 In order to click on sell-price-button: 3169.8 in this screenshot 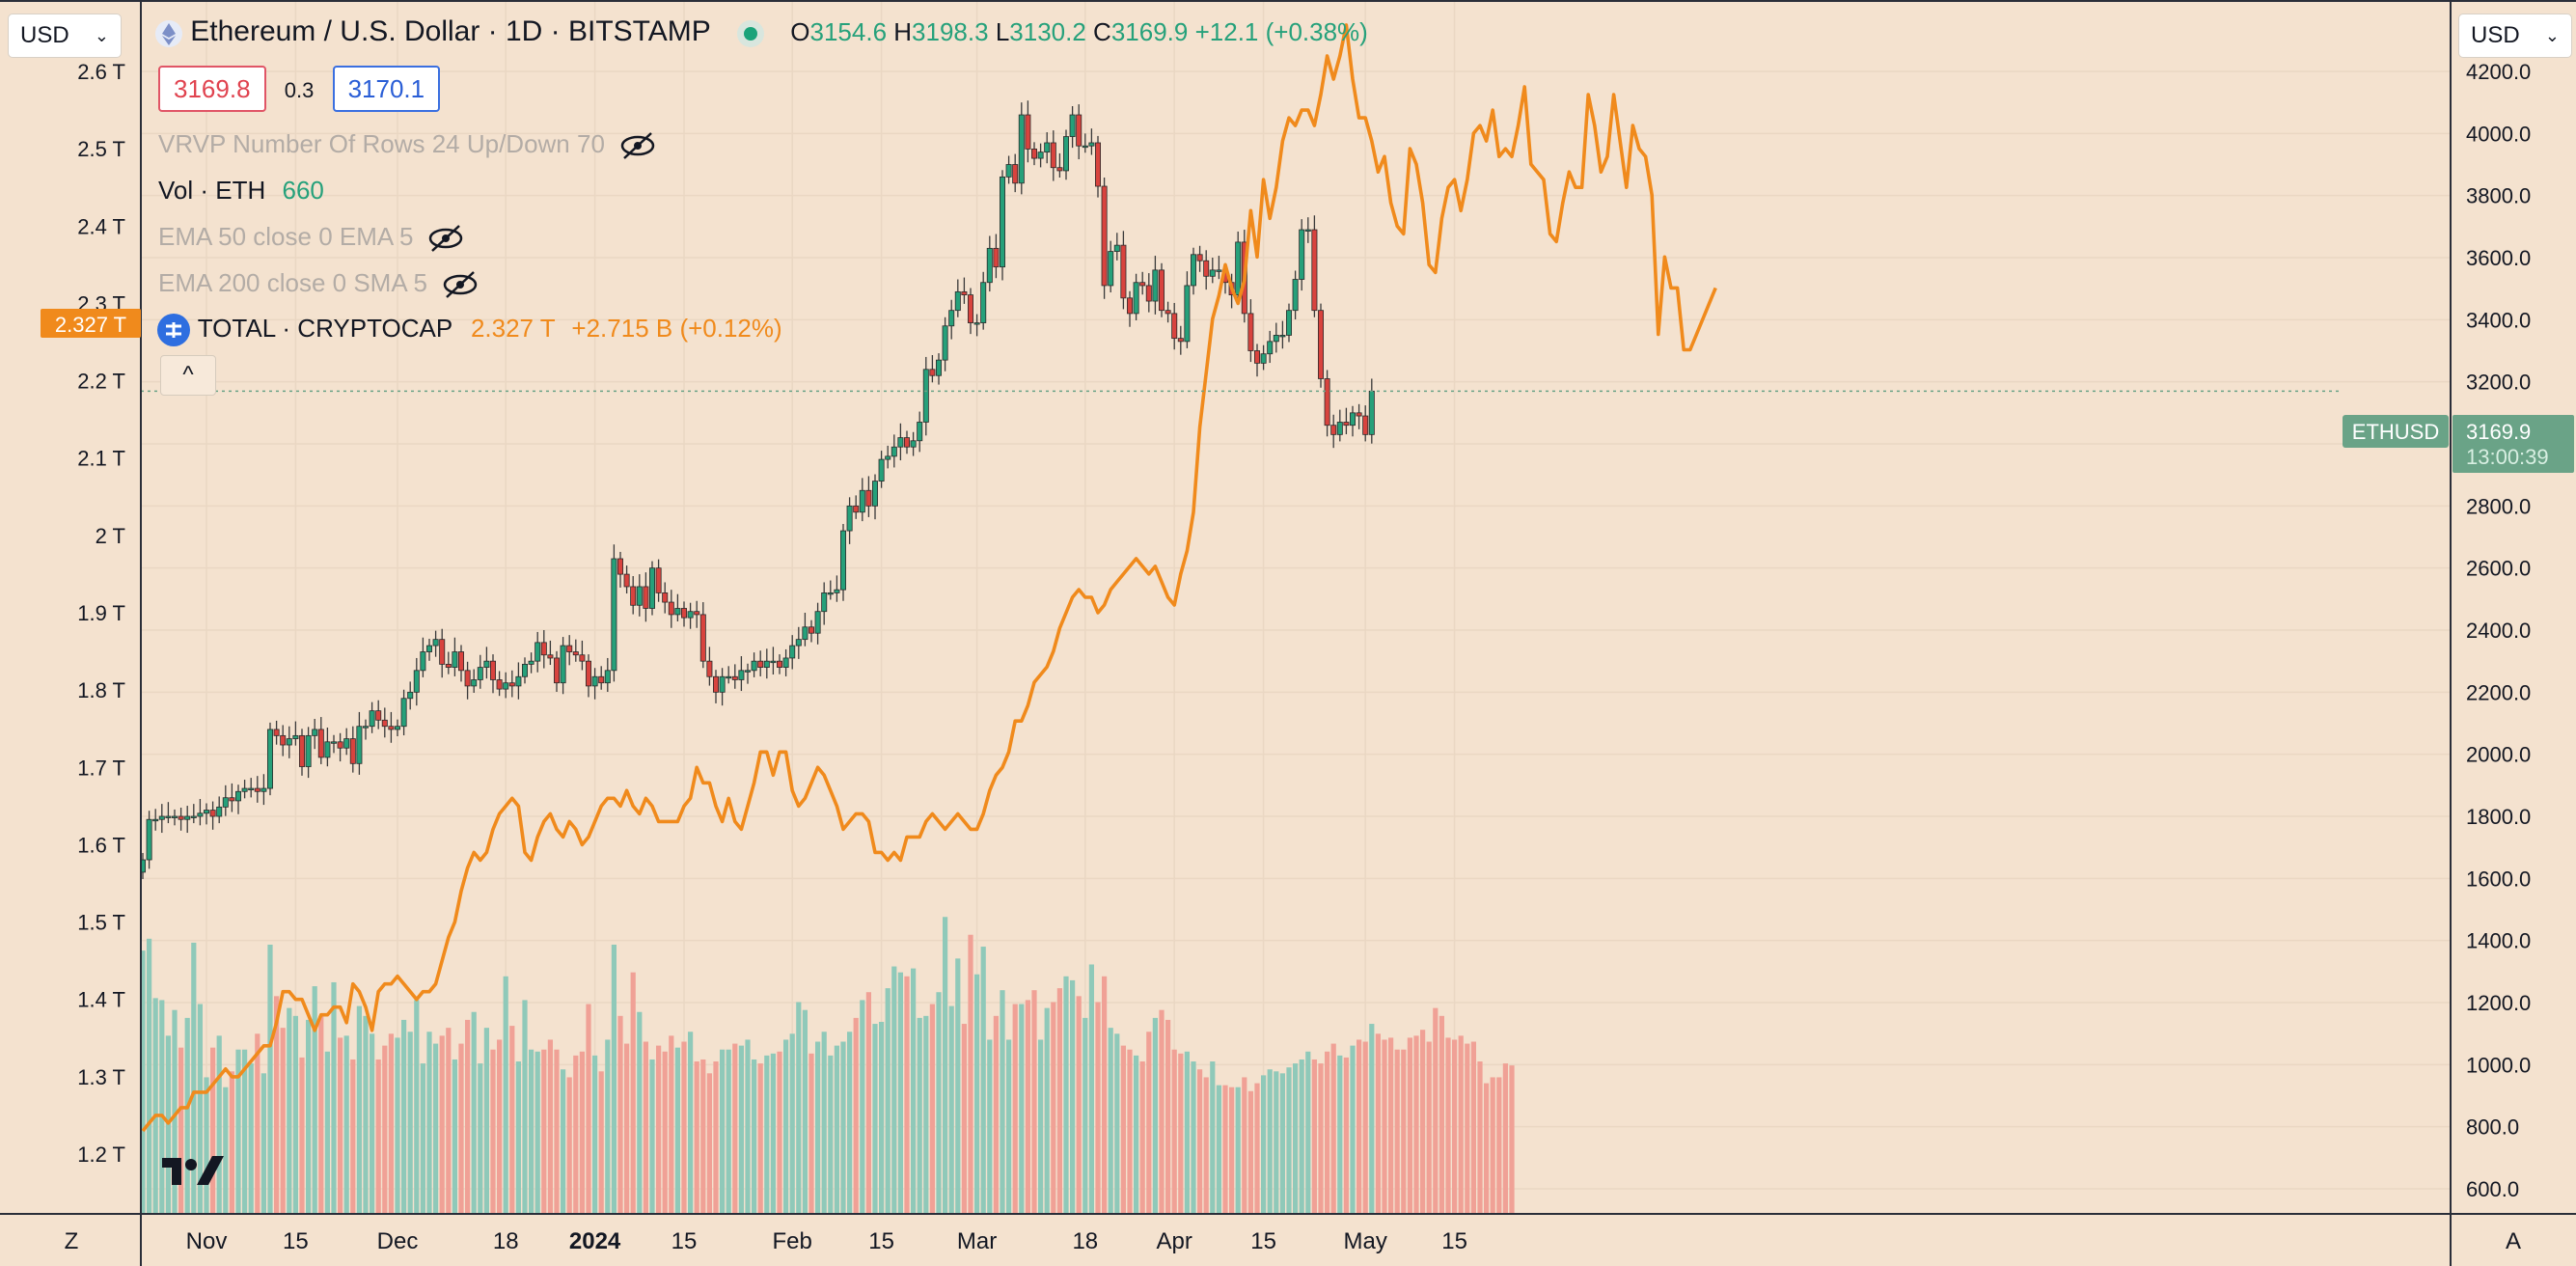, I will do `click(212, 89)`.